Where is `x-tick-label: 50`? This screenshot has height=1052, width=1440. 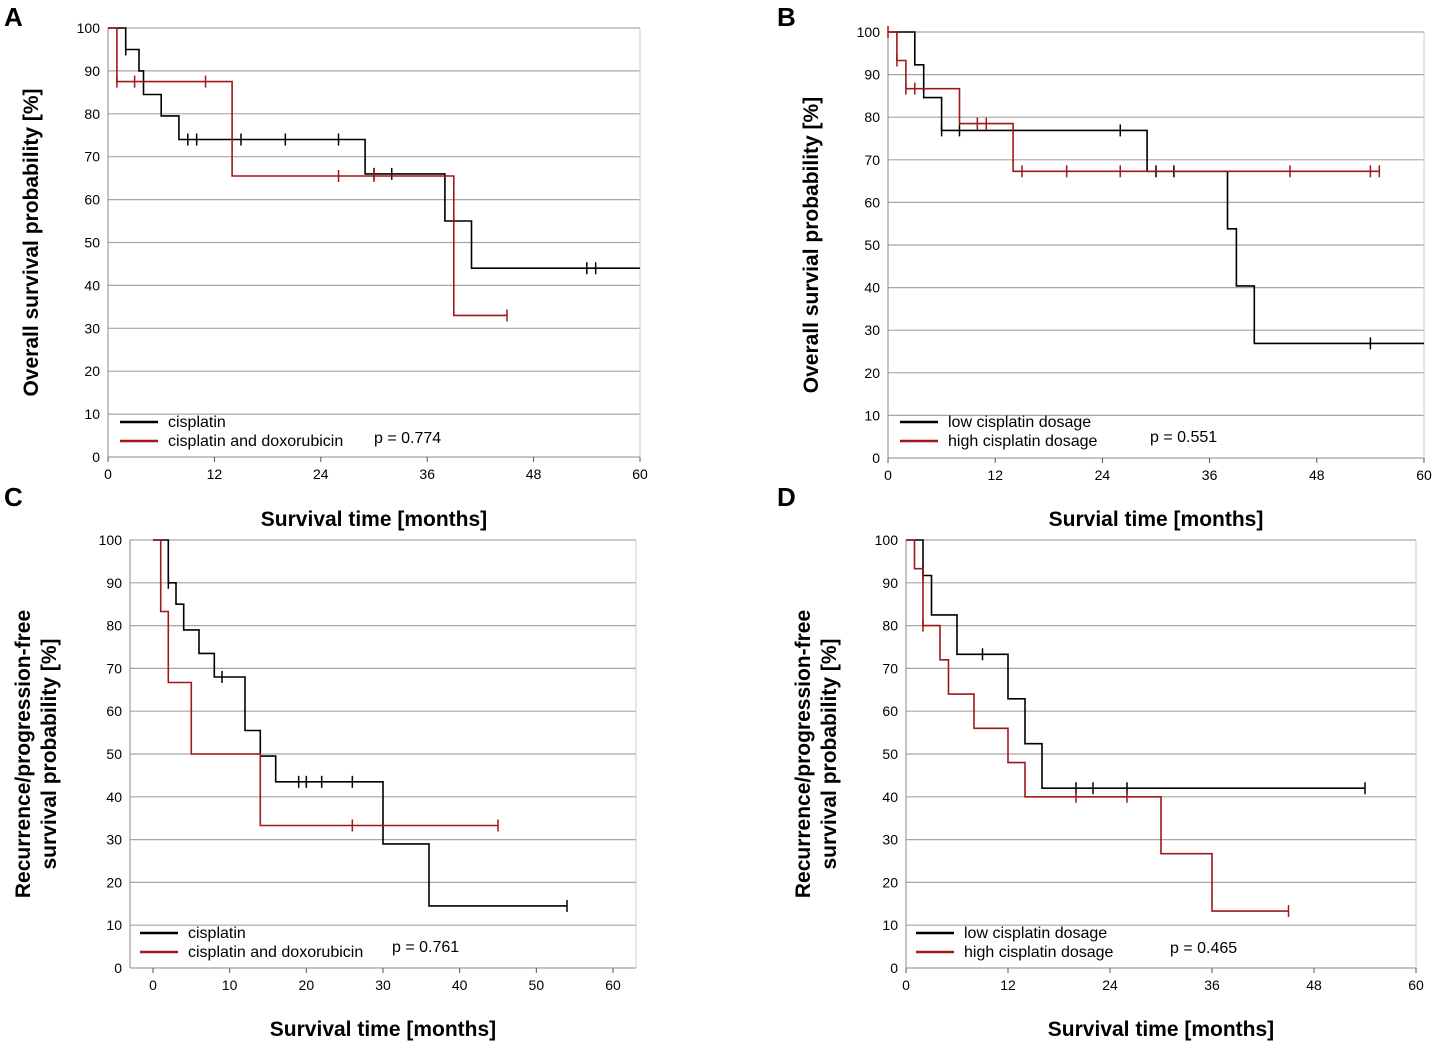
x-tick-label: 50 is located at coordinates (537, 985).